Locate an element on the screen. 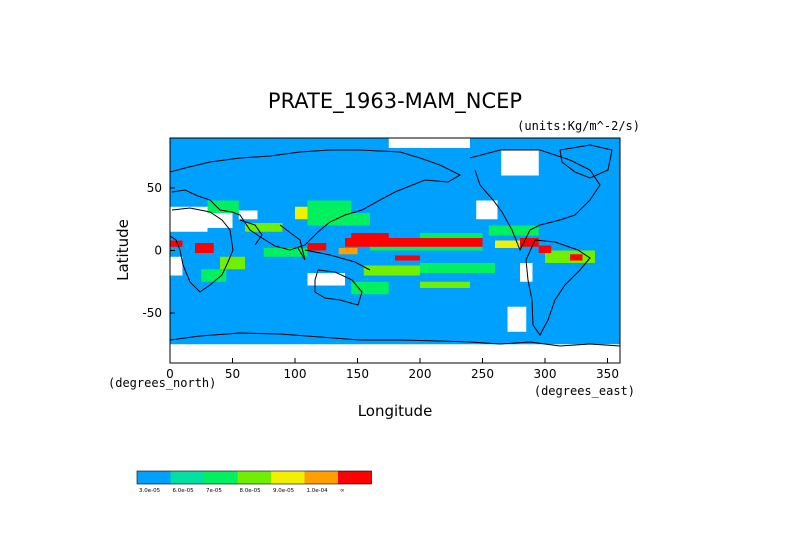  y-axis-label: Latitude is located at coordinates (123, 250).